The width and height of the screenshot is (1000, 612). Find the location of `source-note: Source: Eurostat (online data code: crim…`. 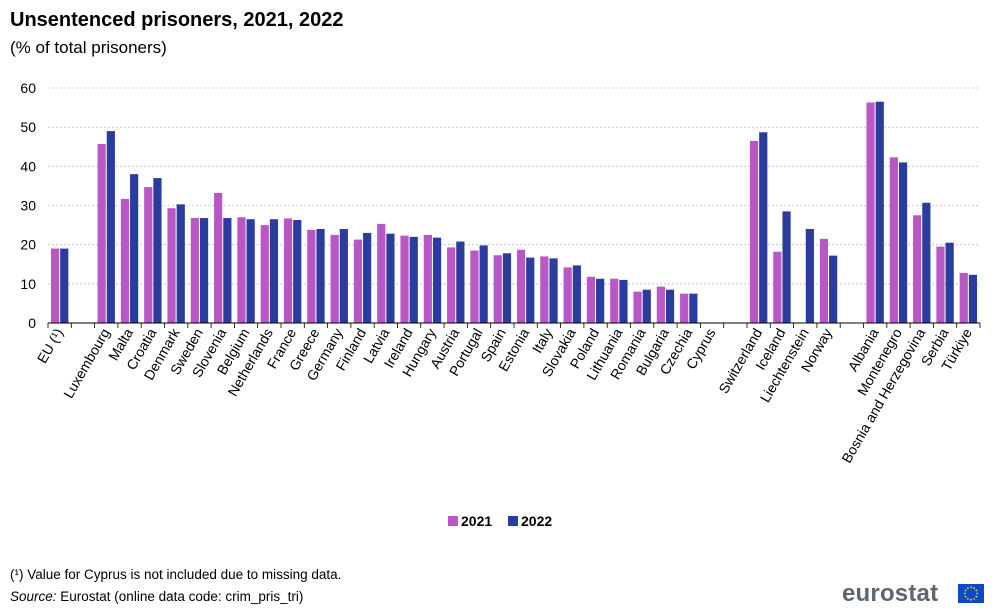

source-note: Source: Eurostat (online data code: crim… is located at coordinates (156, 596).